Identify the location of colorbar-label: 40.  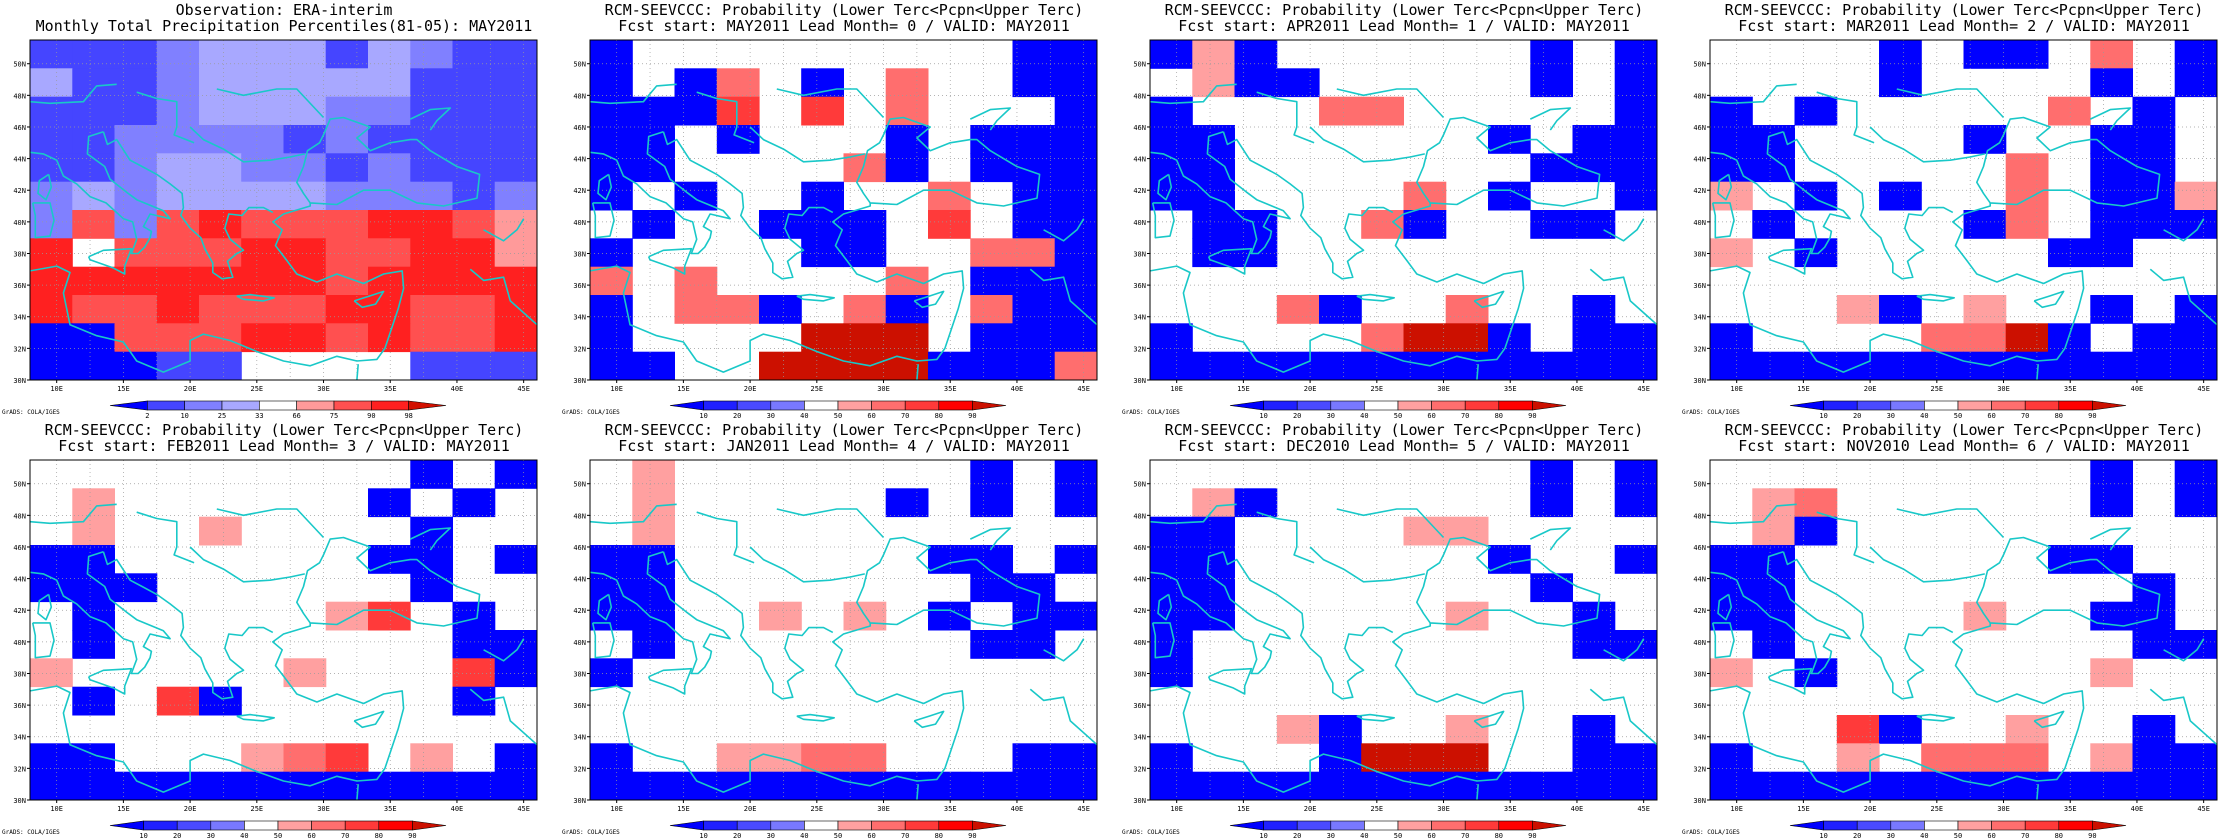
(804, 836).